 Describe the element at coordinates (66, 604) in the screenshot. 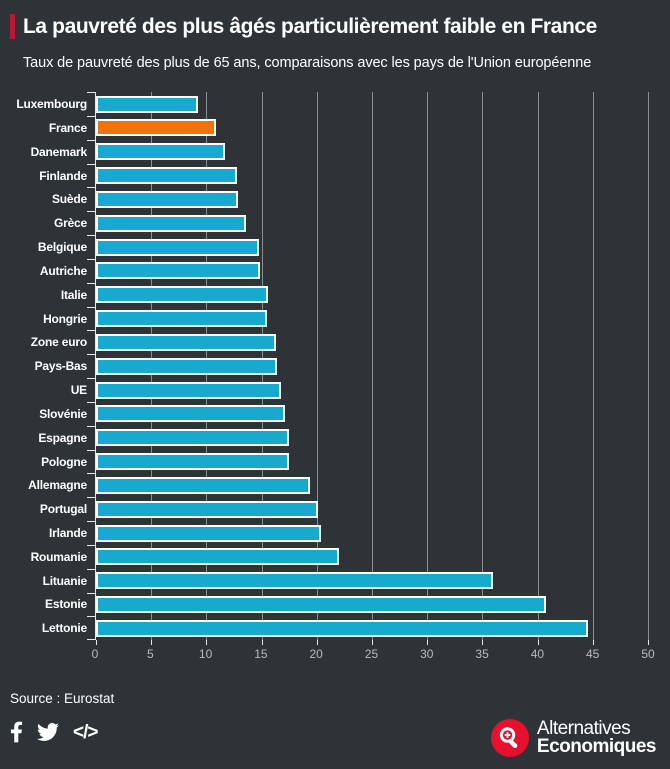

I see `country-label: Estonie` at that location.